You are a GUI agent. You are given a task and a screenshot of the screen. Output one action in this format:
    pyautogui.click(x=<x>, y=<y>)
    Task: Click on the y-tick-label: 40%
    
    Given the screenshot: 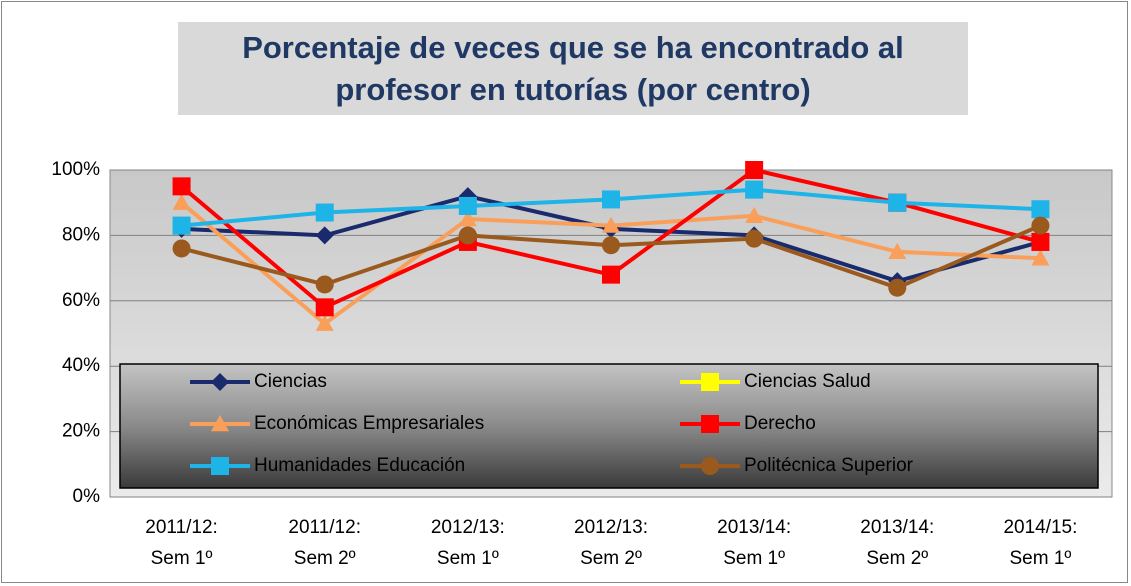 What is the action you would take?
    pyautogui.click(x=81, y=365)
    